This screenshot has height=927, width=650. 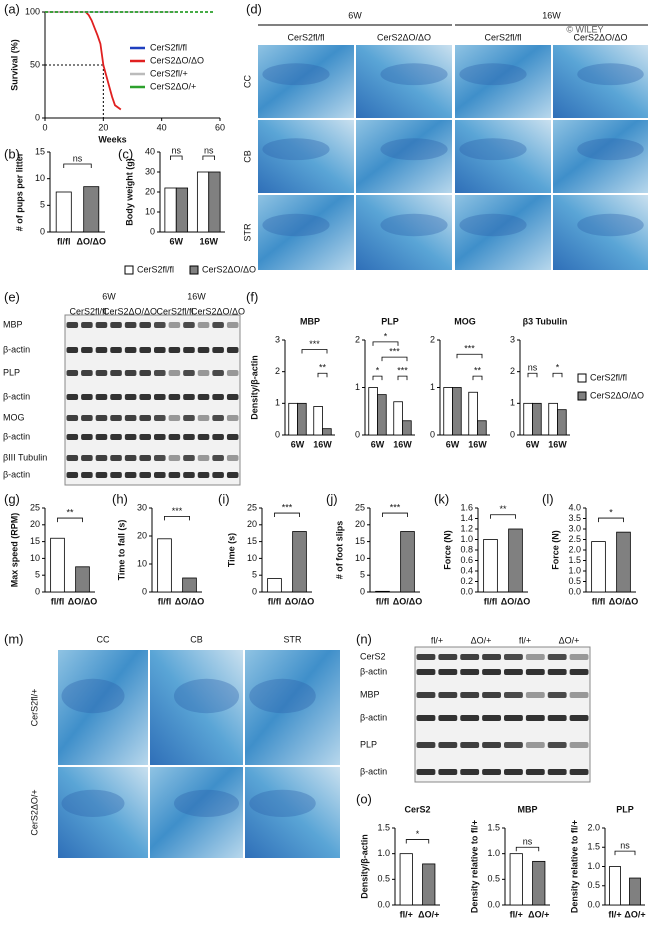 I want to click on chart-title: PLP, so click(x=390, y=321).